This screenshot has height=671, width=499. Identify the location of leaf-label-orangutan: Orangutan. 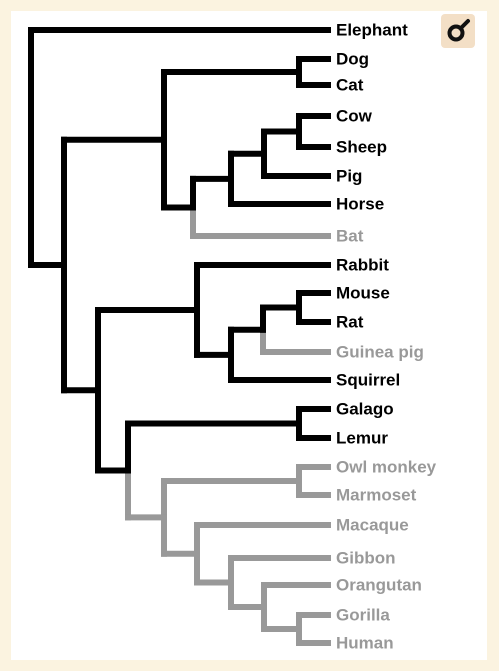
(379, 585).